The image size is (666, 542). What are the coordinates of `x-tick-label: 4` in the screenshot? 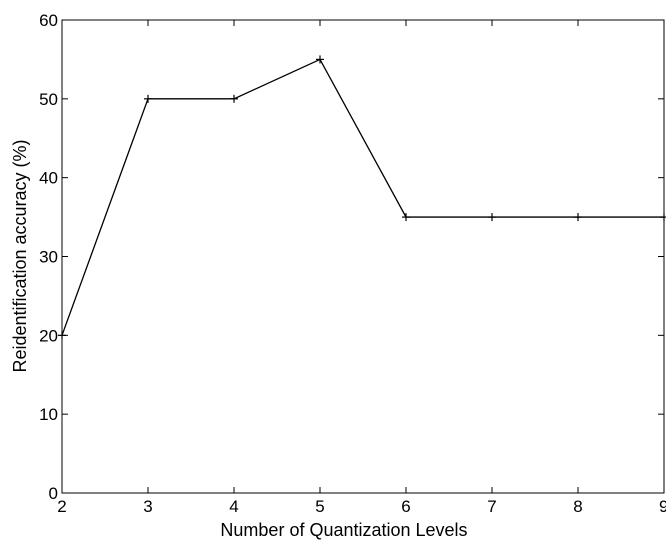 It's located at (233, 506).